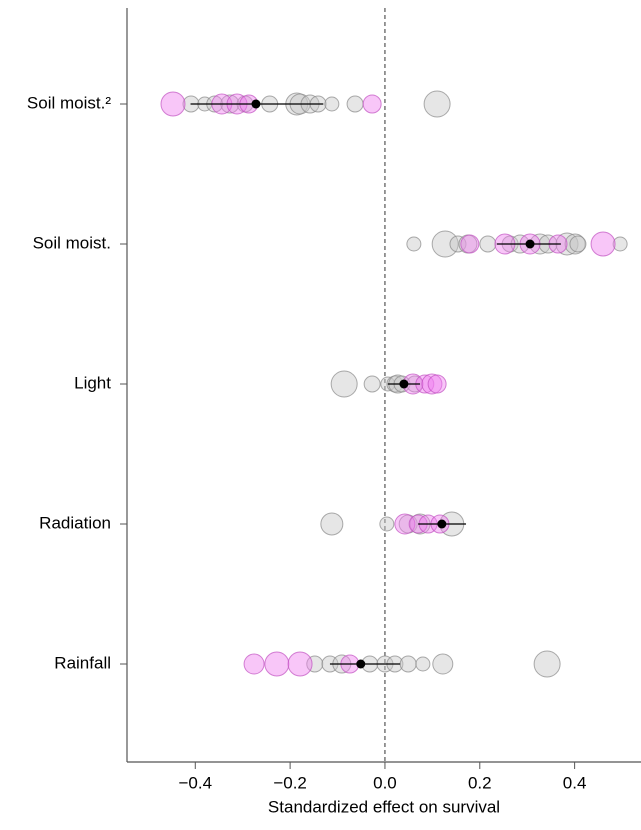 This screenshot has width=641, height=830. Describe the element at coordinates (290, 782) in the screenshot. I see `x-tick-label: −0.2` at that location.